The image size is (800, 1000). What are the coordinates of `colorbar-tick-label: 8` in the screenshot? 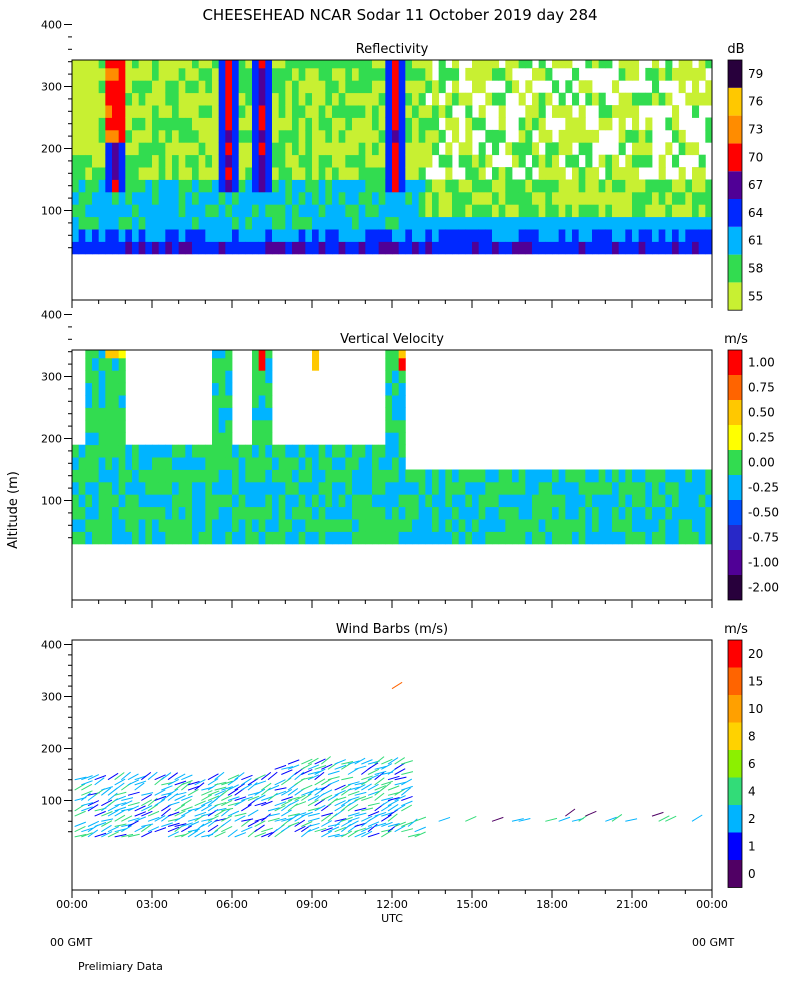 It's located at (752, 736).